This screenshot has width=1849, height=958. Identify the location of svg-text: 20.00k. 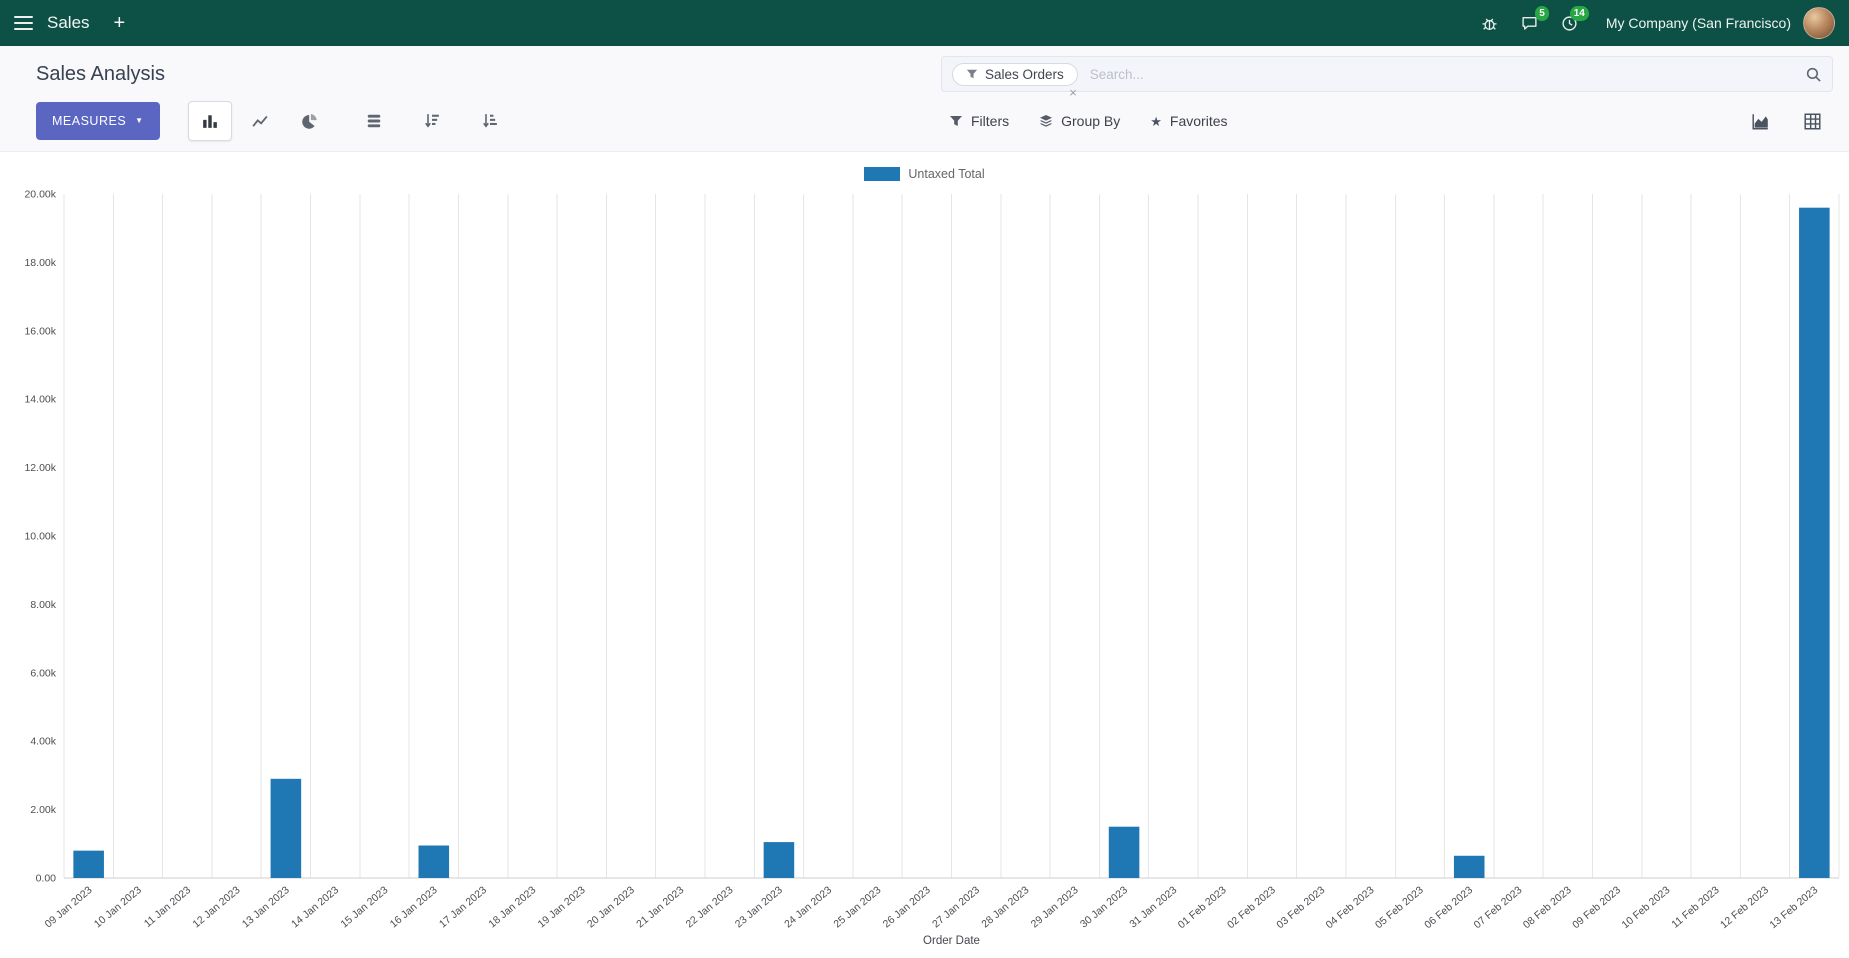
(40, 195).